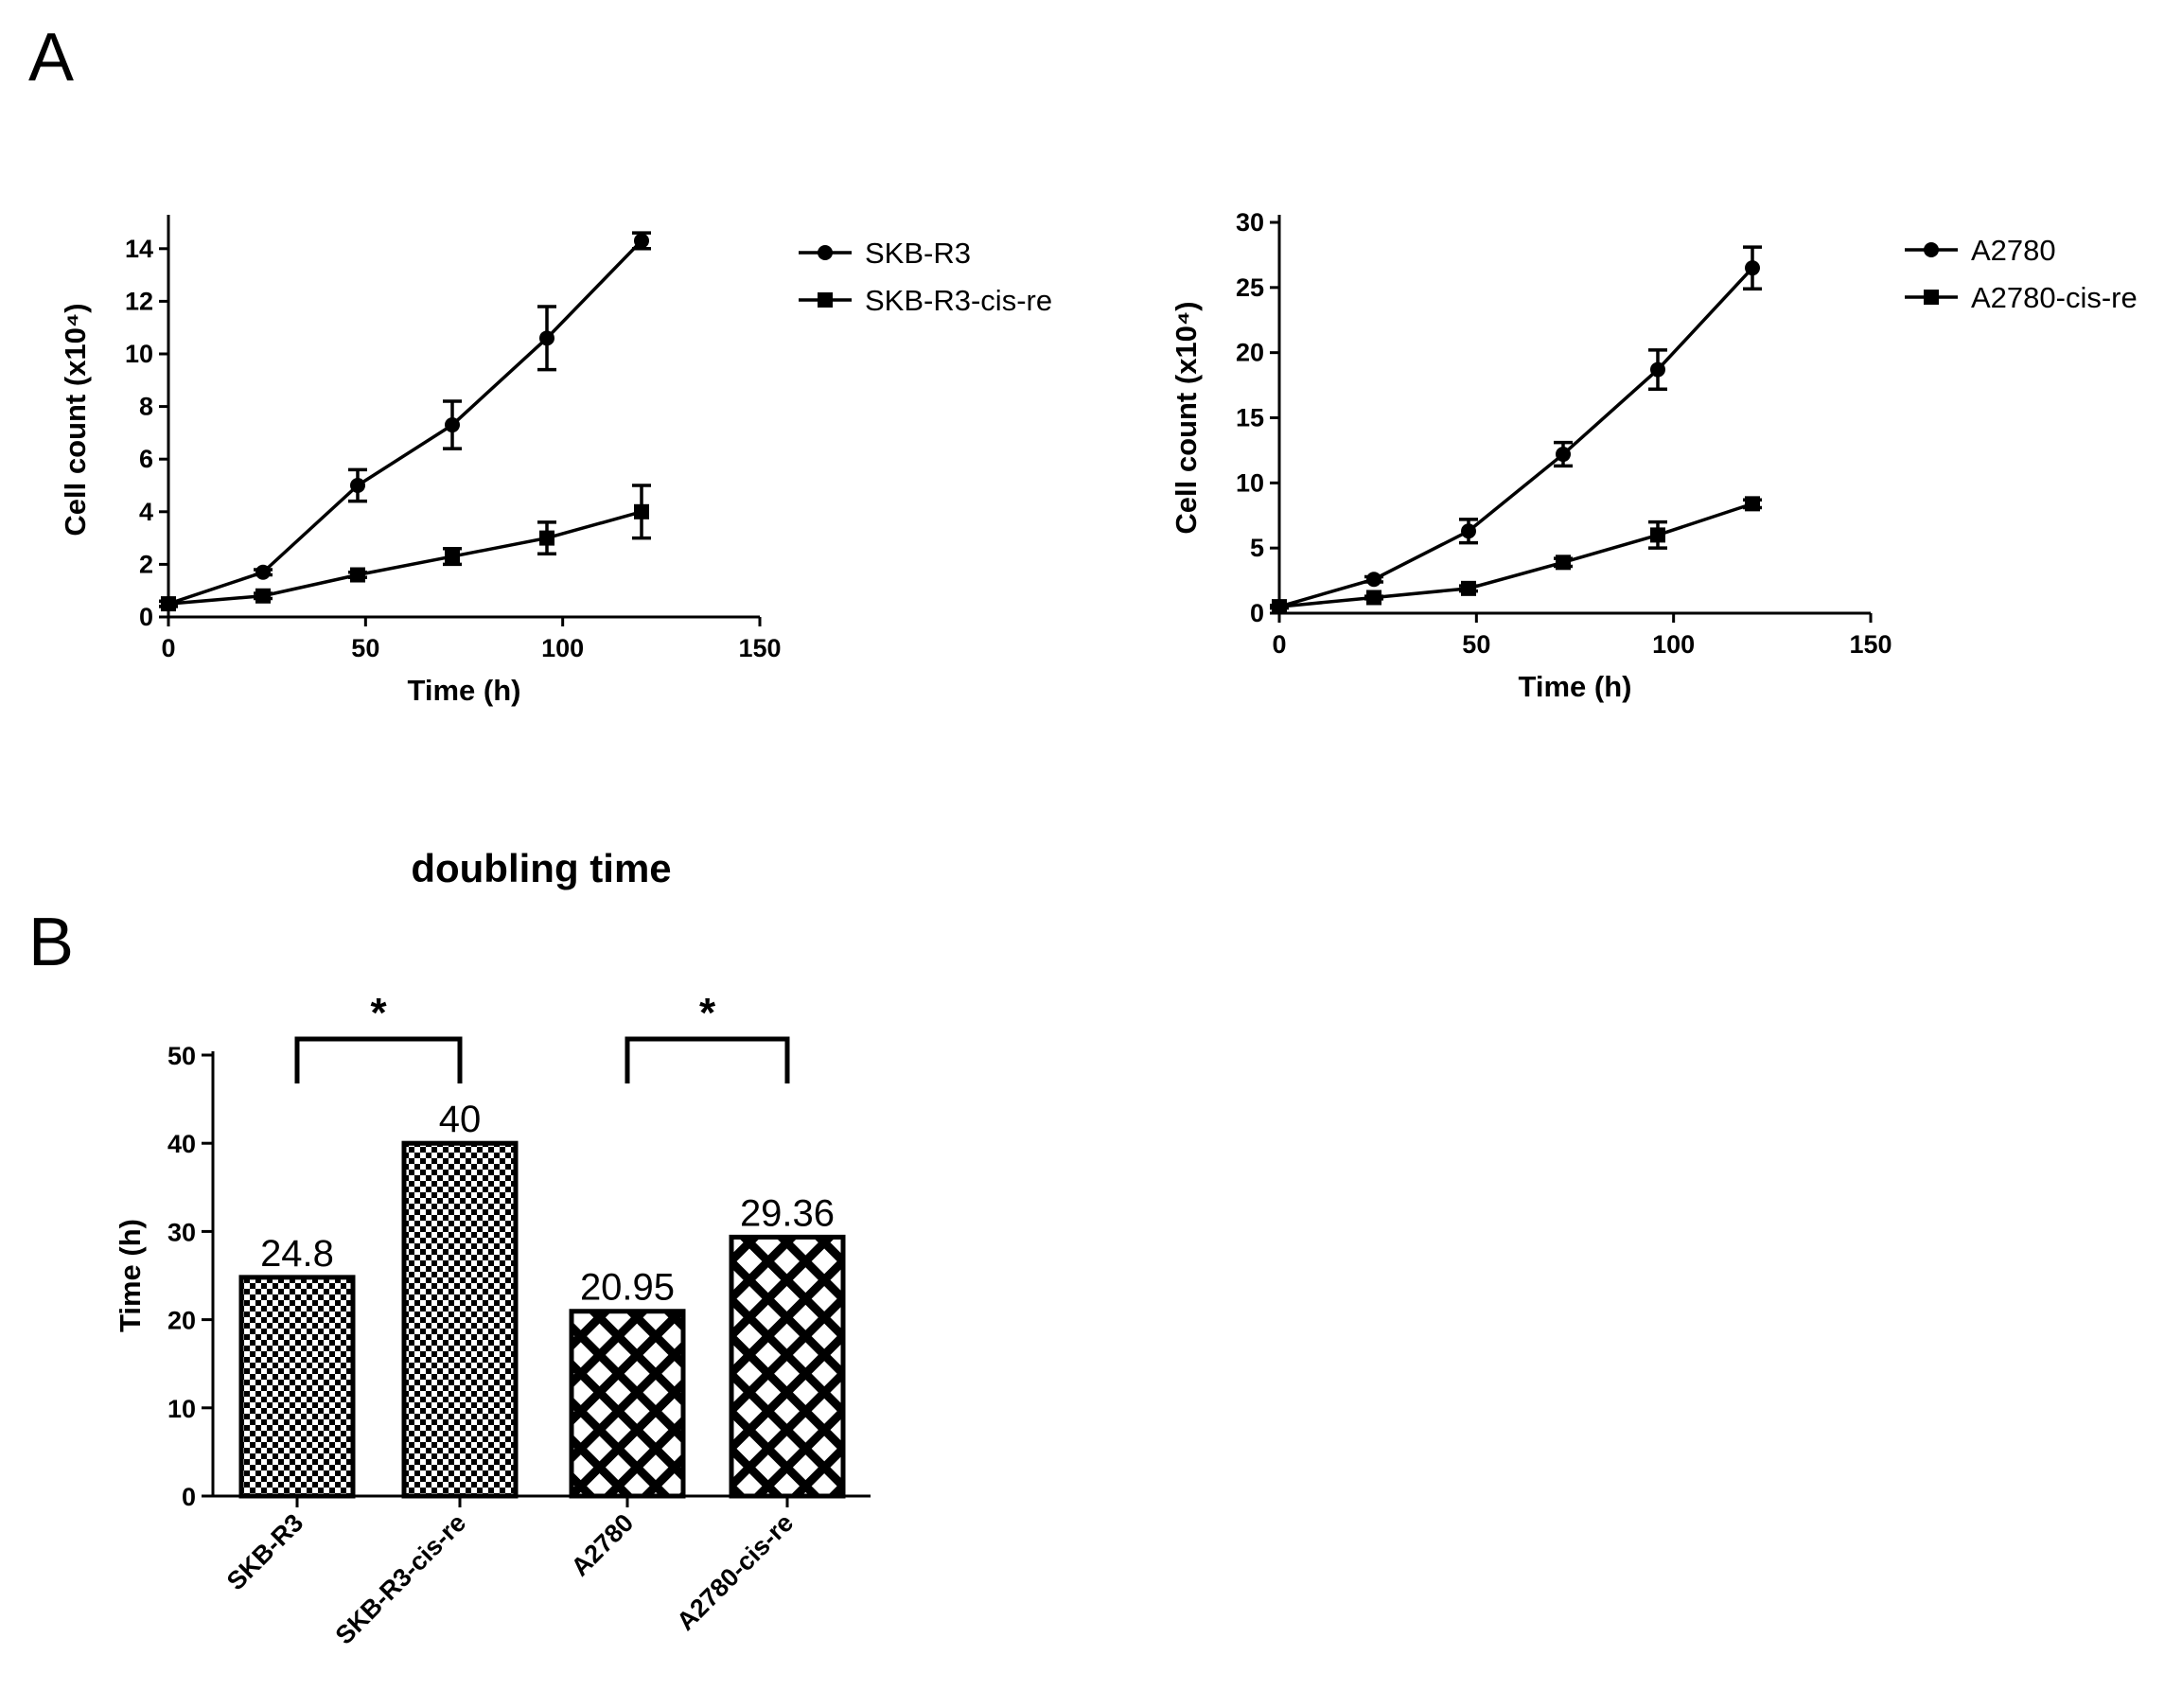 The image size is (2182, 1708). What do you see at coordinates (2013, 250) in the screenshot?
I see `legend-label: A2780` at bounding box center [2013, 250].